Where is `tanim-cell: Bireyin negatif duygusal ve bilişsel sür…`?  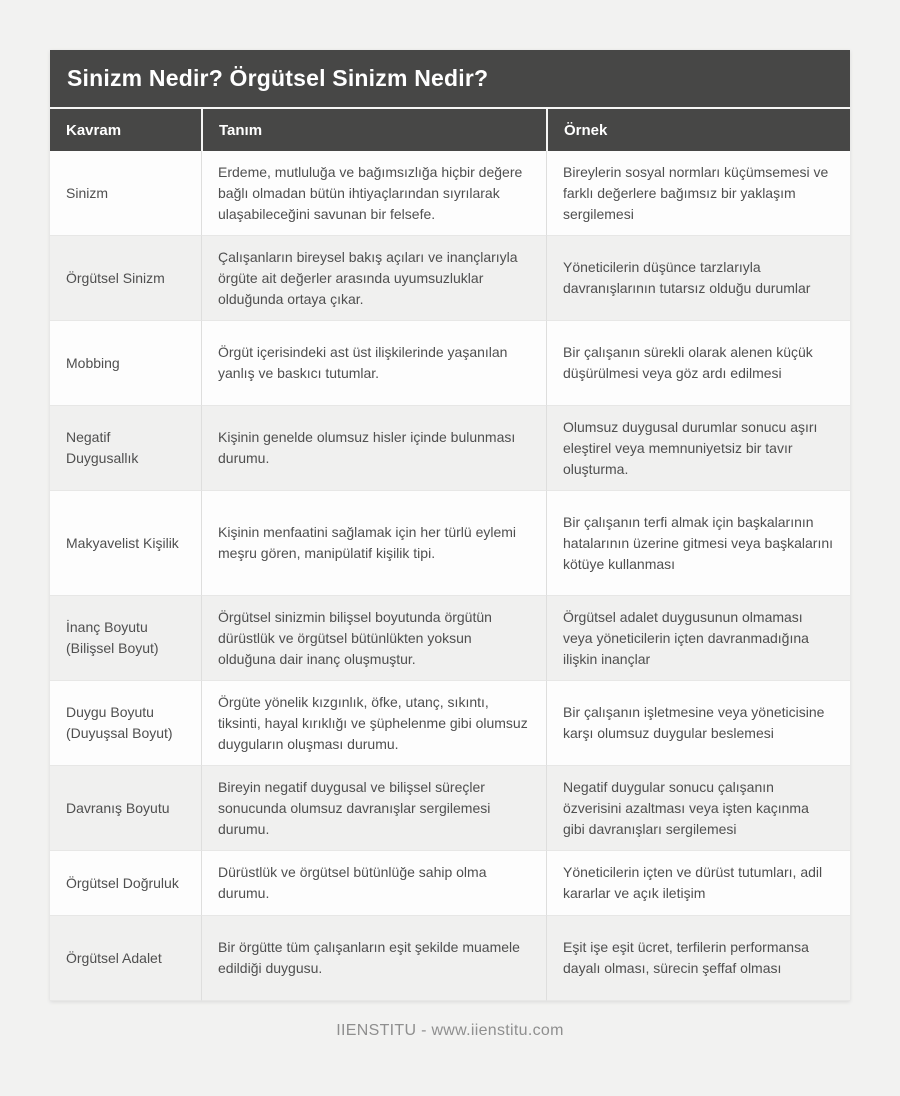 tanim-cell: Bireyin negatif duygusal ve bilişsel sür… is located at coordinates (373, 808).